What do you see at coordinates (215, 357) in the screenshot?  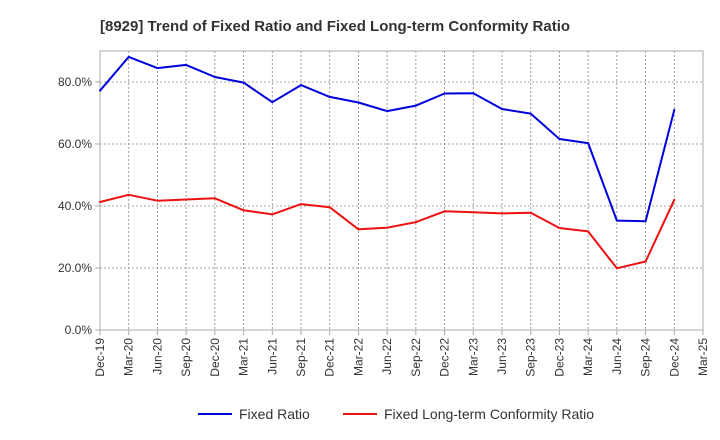 I see `x-tick-label: Dec-20` at bounding box center [215, 357].